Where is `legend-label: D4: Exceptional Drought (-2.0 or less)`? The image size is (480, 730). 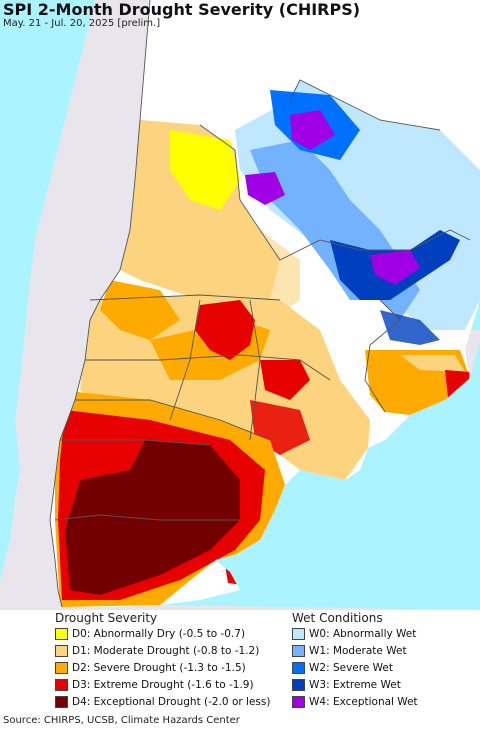
legend-label: D4: Exceptional Drought (-2.0 or less) is located at coordinates (171, 702).